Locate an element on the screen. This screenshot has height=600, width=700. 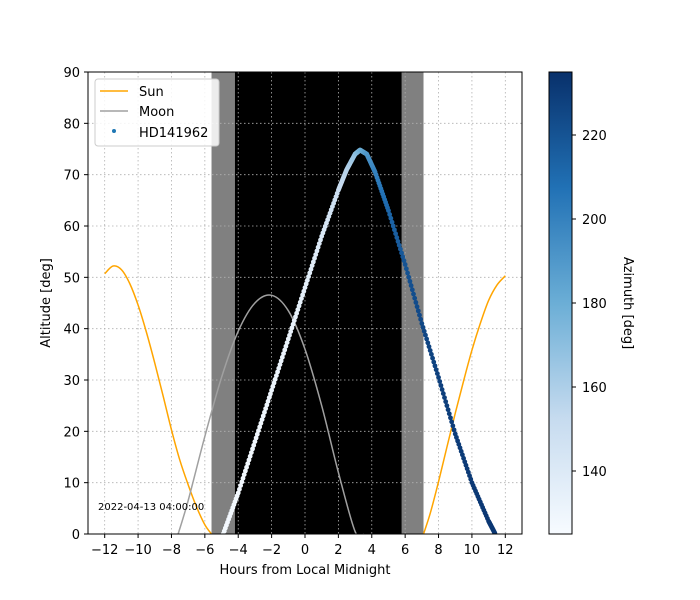
colorbar-tick-label: 160 is located at coordinates (594, 388).